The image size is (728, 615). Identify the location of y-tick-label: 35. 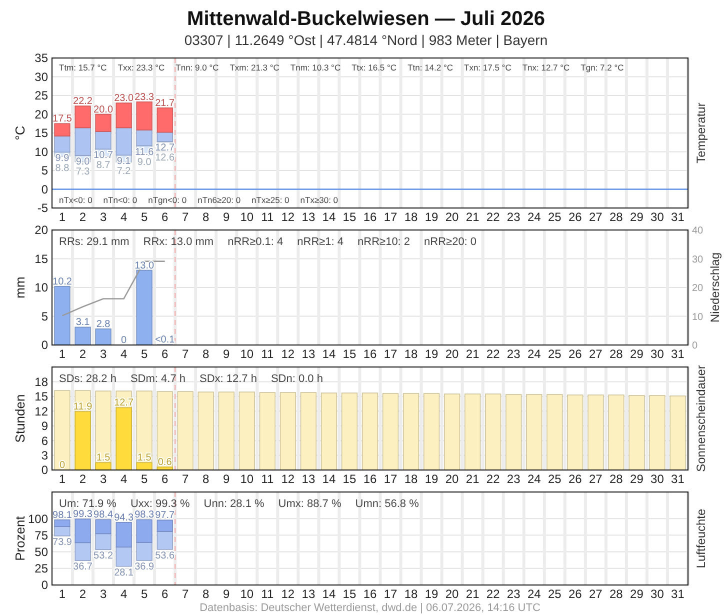
(41, 58).